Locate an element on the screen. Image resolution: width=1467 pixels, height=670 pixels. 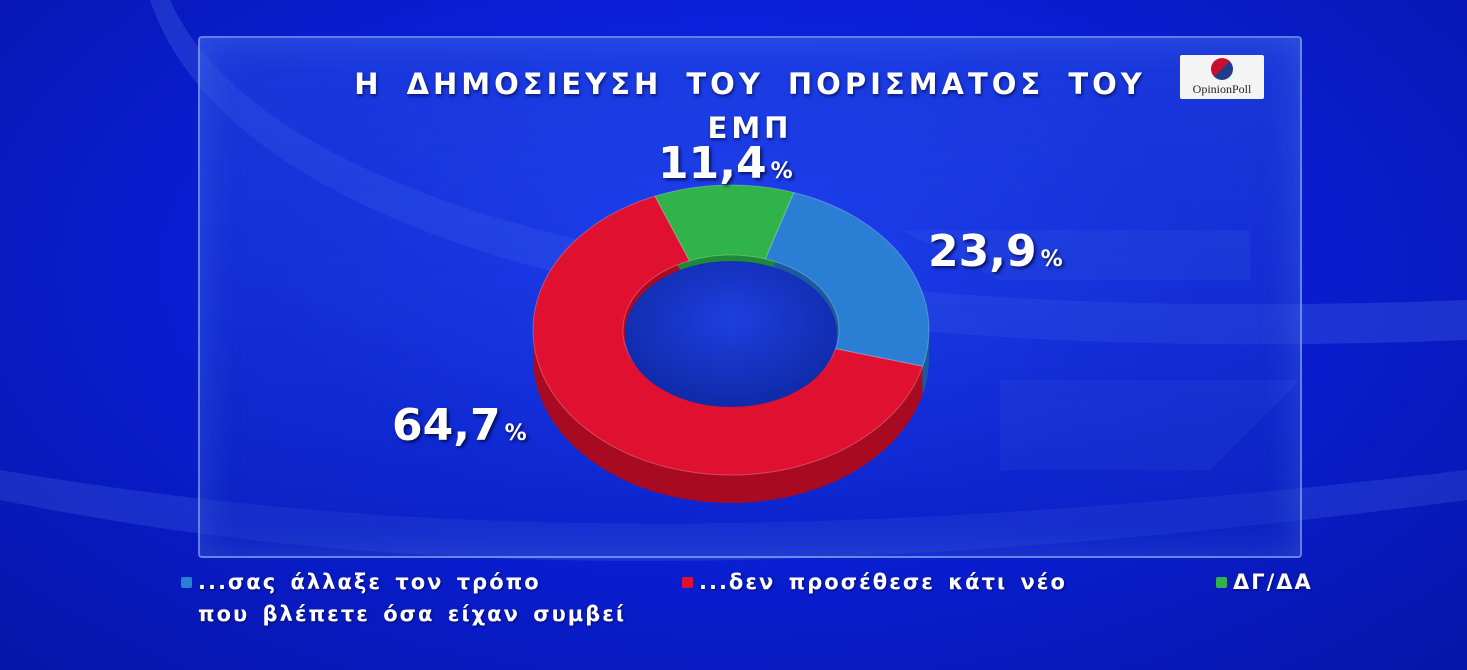
legend-item-red: ...δεν προσέθεσε κάτι νέο is located at coordinates (883, 582).